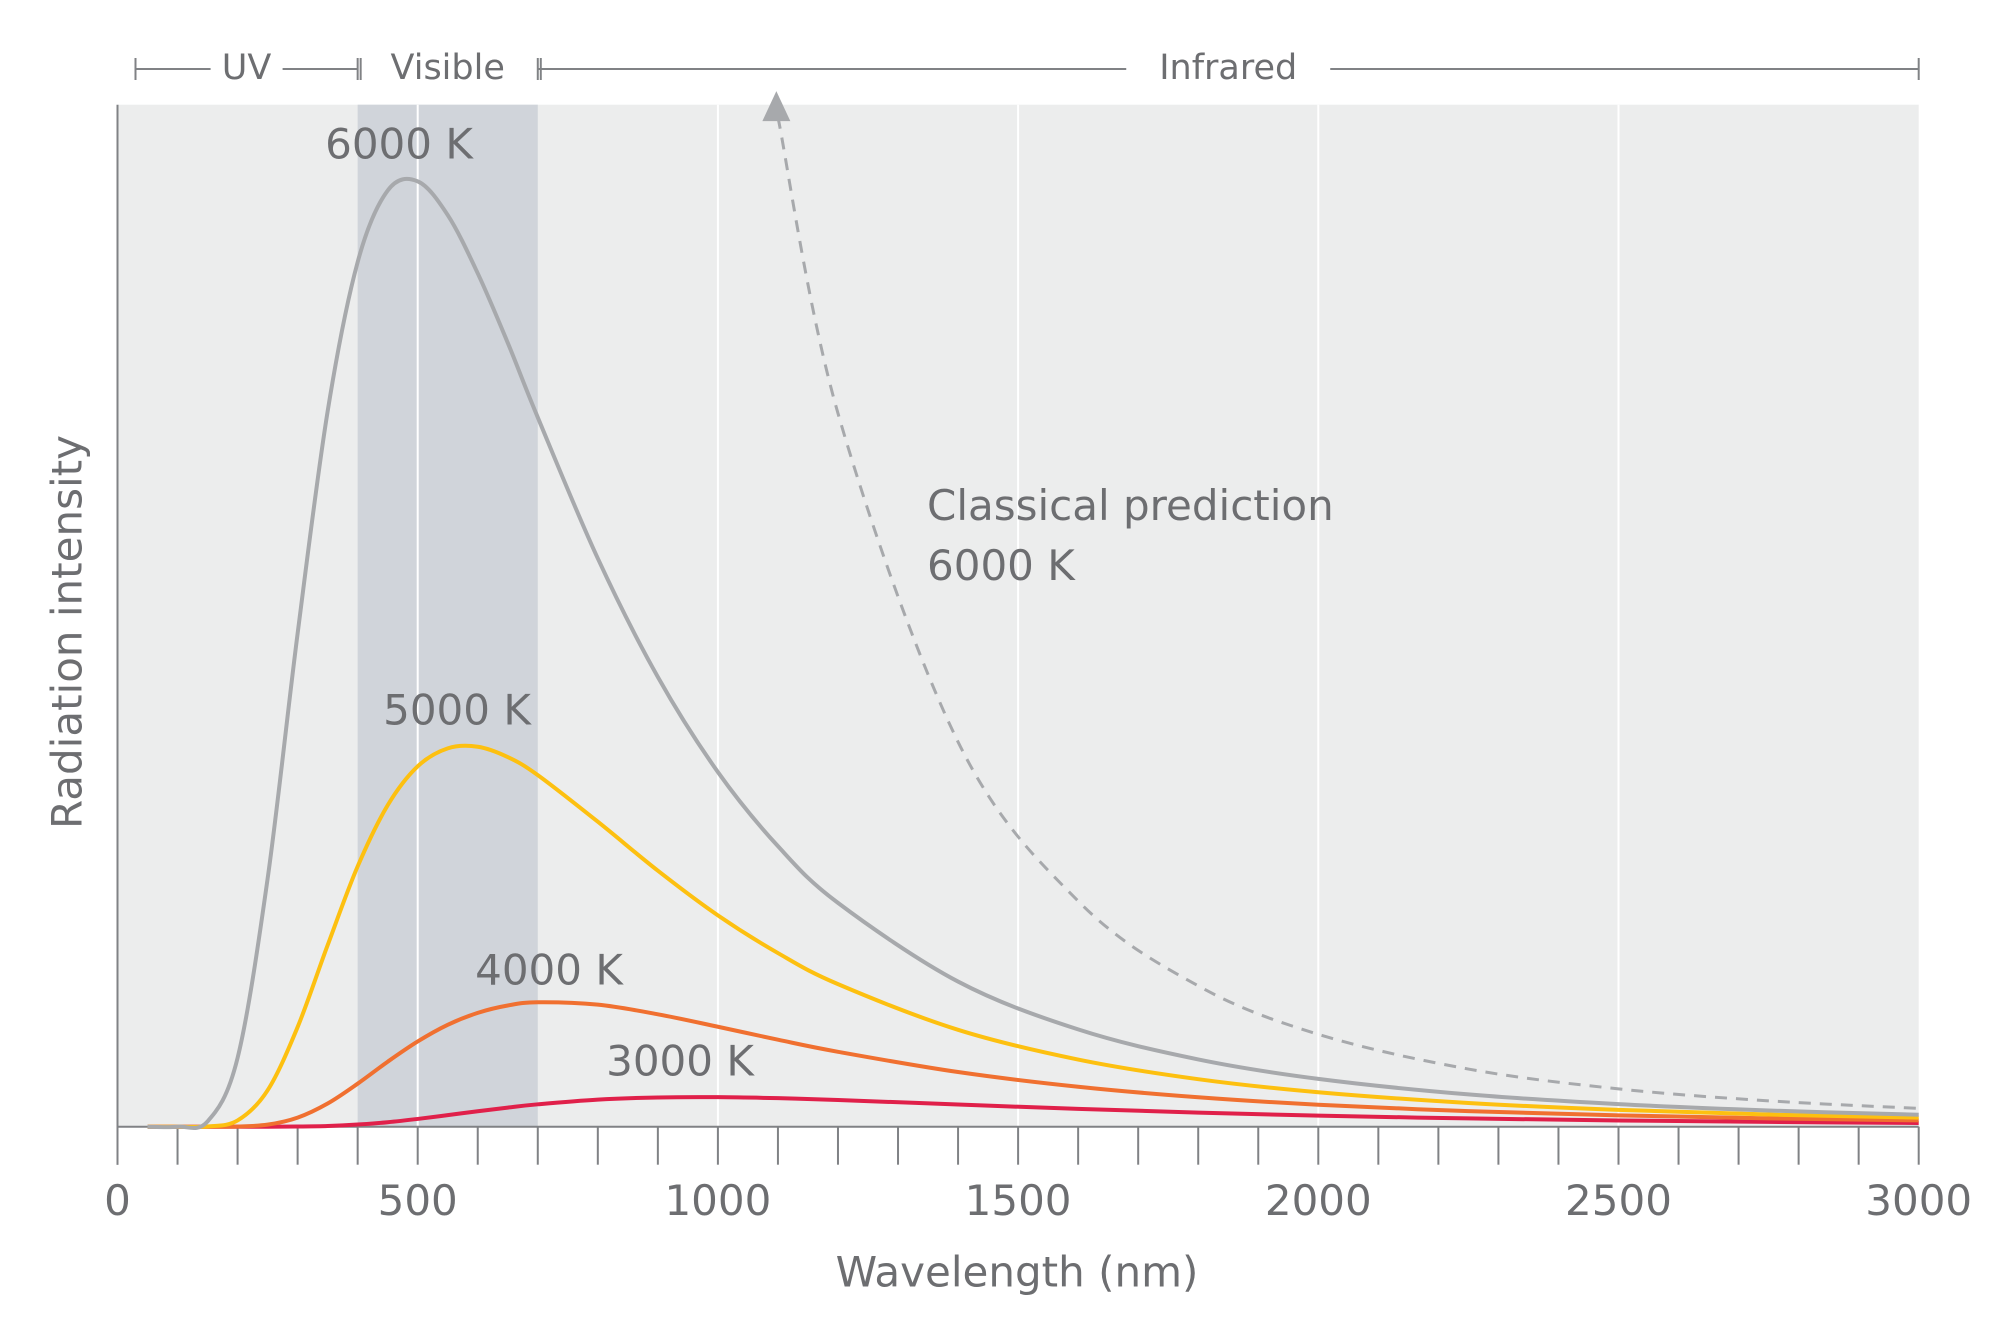 This screenshot has width=2003, height=1329. I want to click on curve-label: 6000 K, so click(399, 144).